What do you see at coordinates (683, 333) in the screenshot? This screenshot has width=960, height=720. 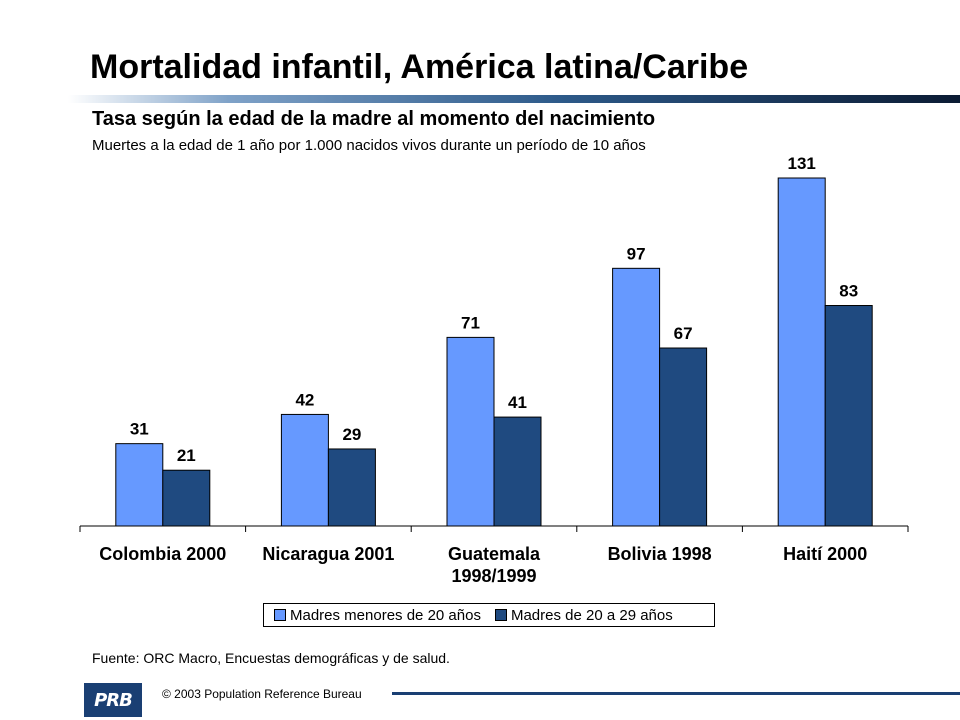 I see `data-label: 67` at bounding box center [683, 333].